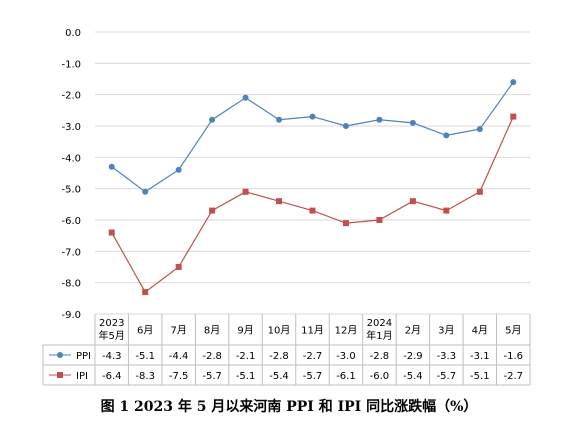 The image size is (578, 433). Describe the element at coordinates (179, 356) in the screenshot. I see `table-value: -4.4` at that location.